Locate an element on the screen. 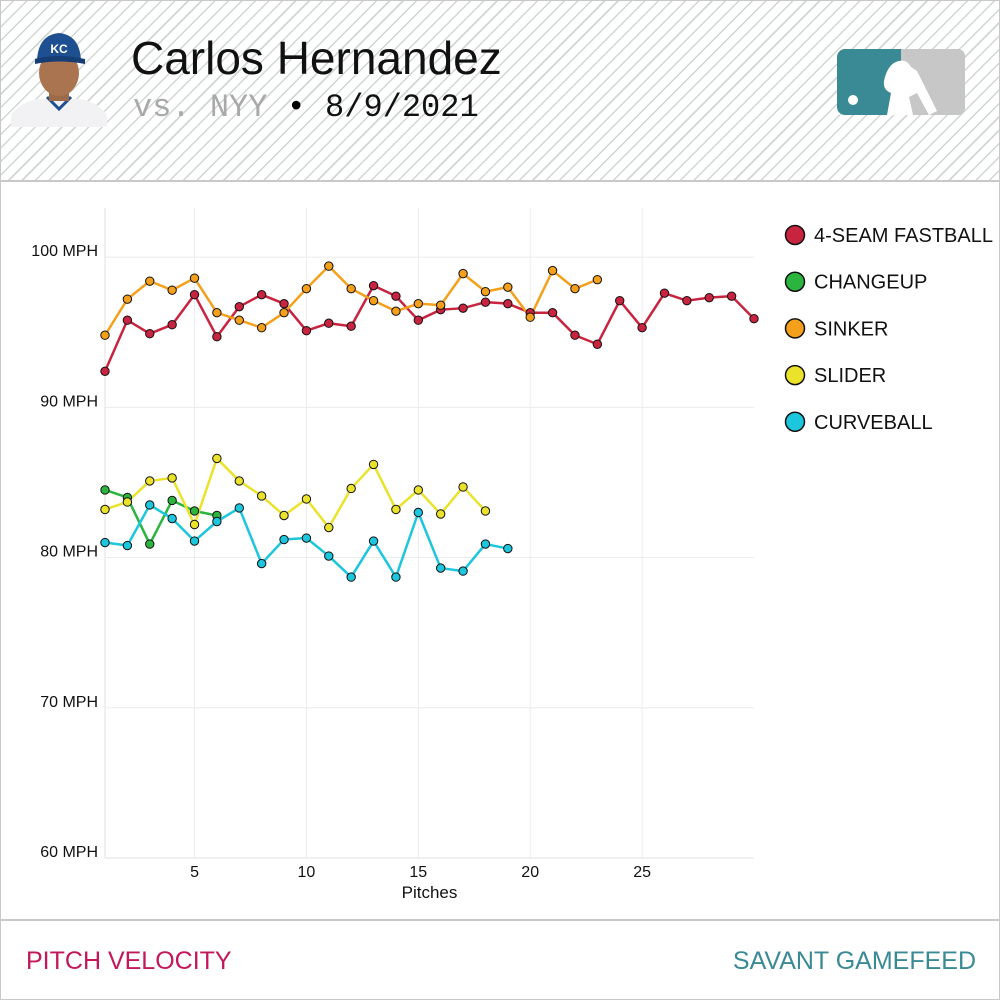 The height and width of the screenshot is (1000, 1000). footer-divider is located at coordinates (500, 920).